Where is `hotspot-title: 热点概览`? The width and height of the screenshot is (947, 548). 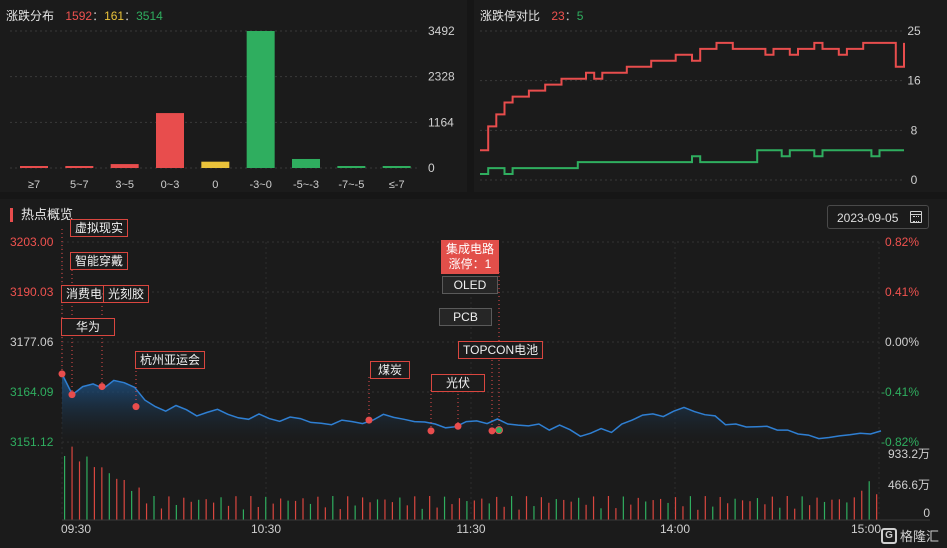 hotspot-title: 热点概览 is located at coordinates (41, 215).